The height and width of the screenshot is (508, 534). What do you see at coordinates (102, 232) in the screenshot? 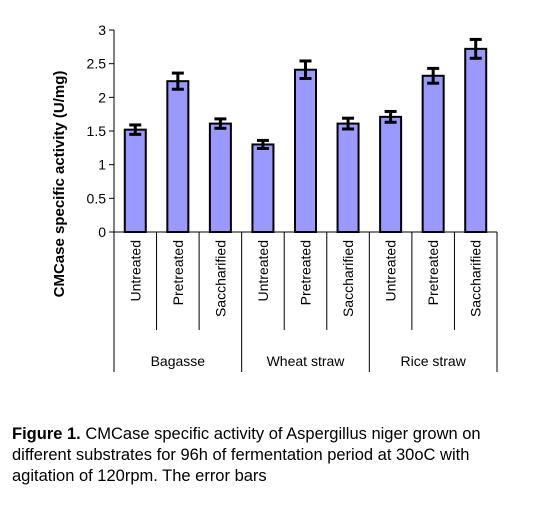
I see `y-tick-label: 0` at bounding box center [102, 232].